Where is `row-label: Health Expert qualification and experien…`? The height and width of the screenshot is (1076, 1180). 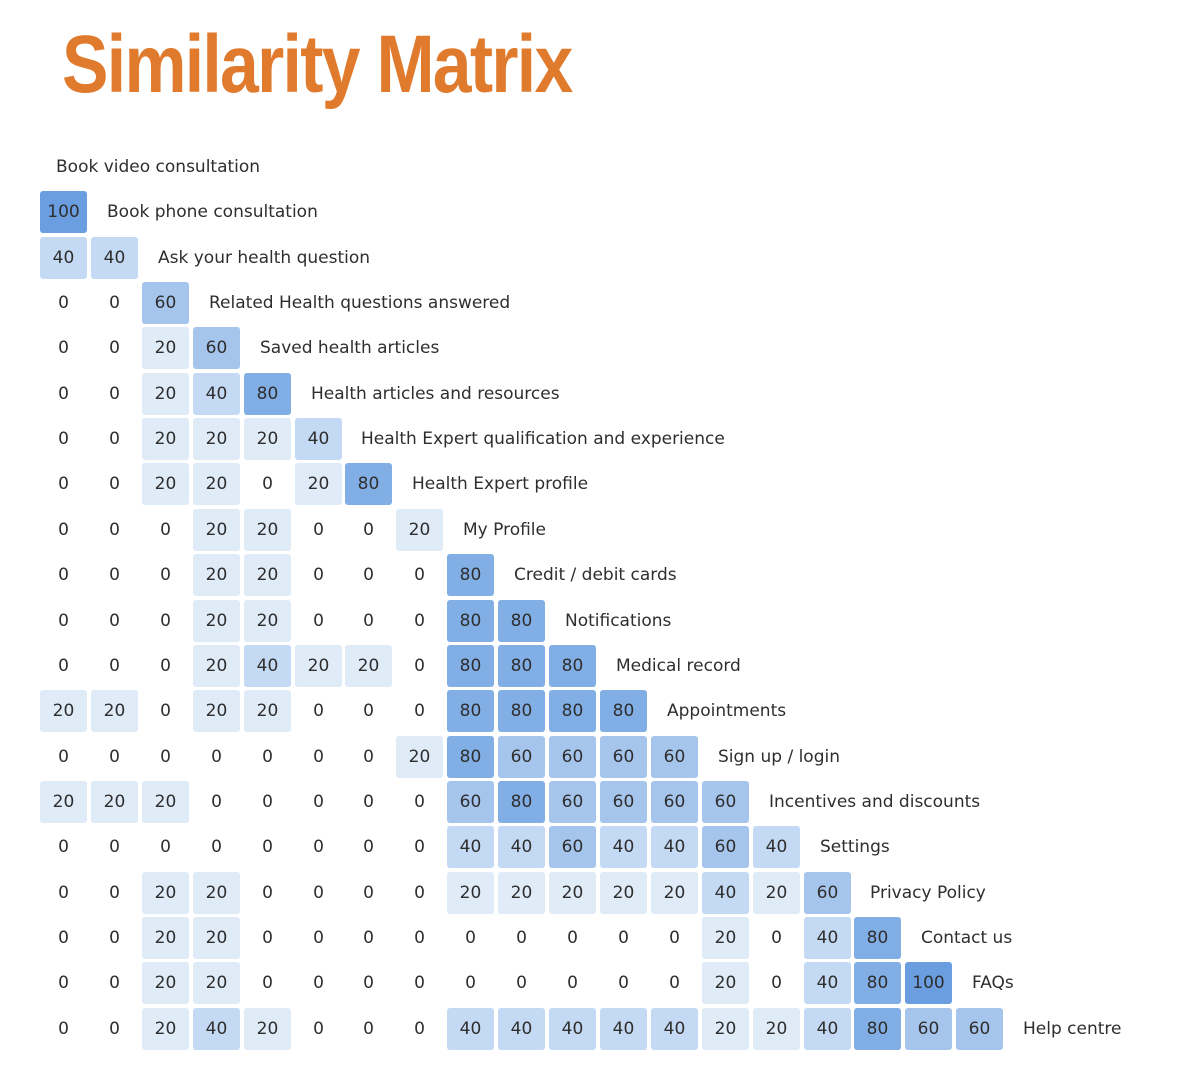
row-label: Health Expert qualification and experien… is located at coordinates (543, 439).